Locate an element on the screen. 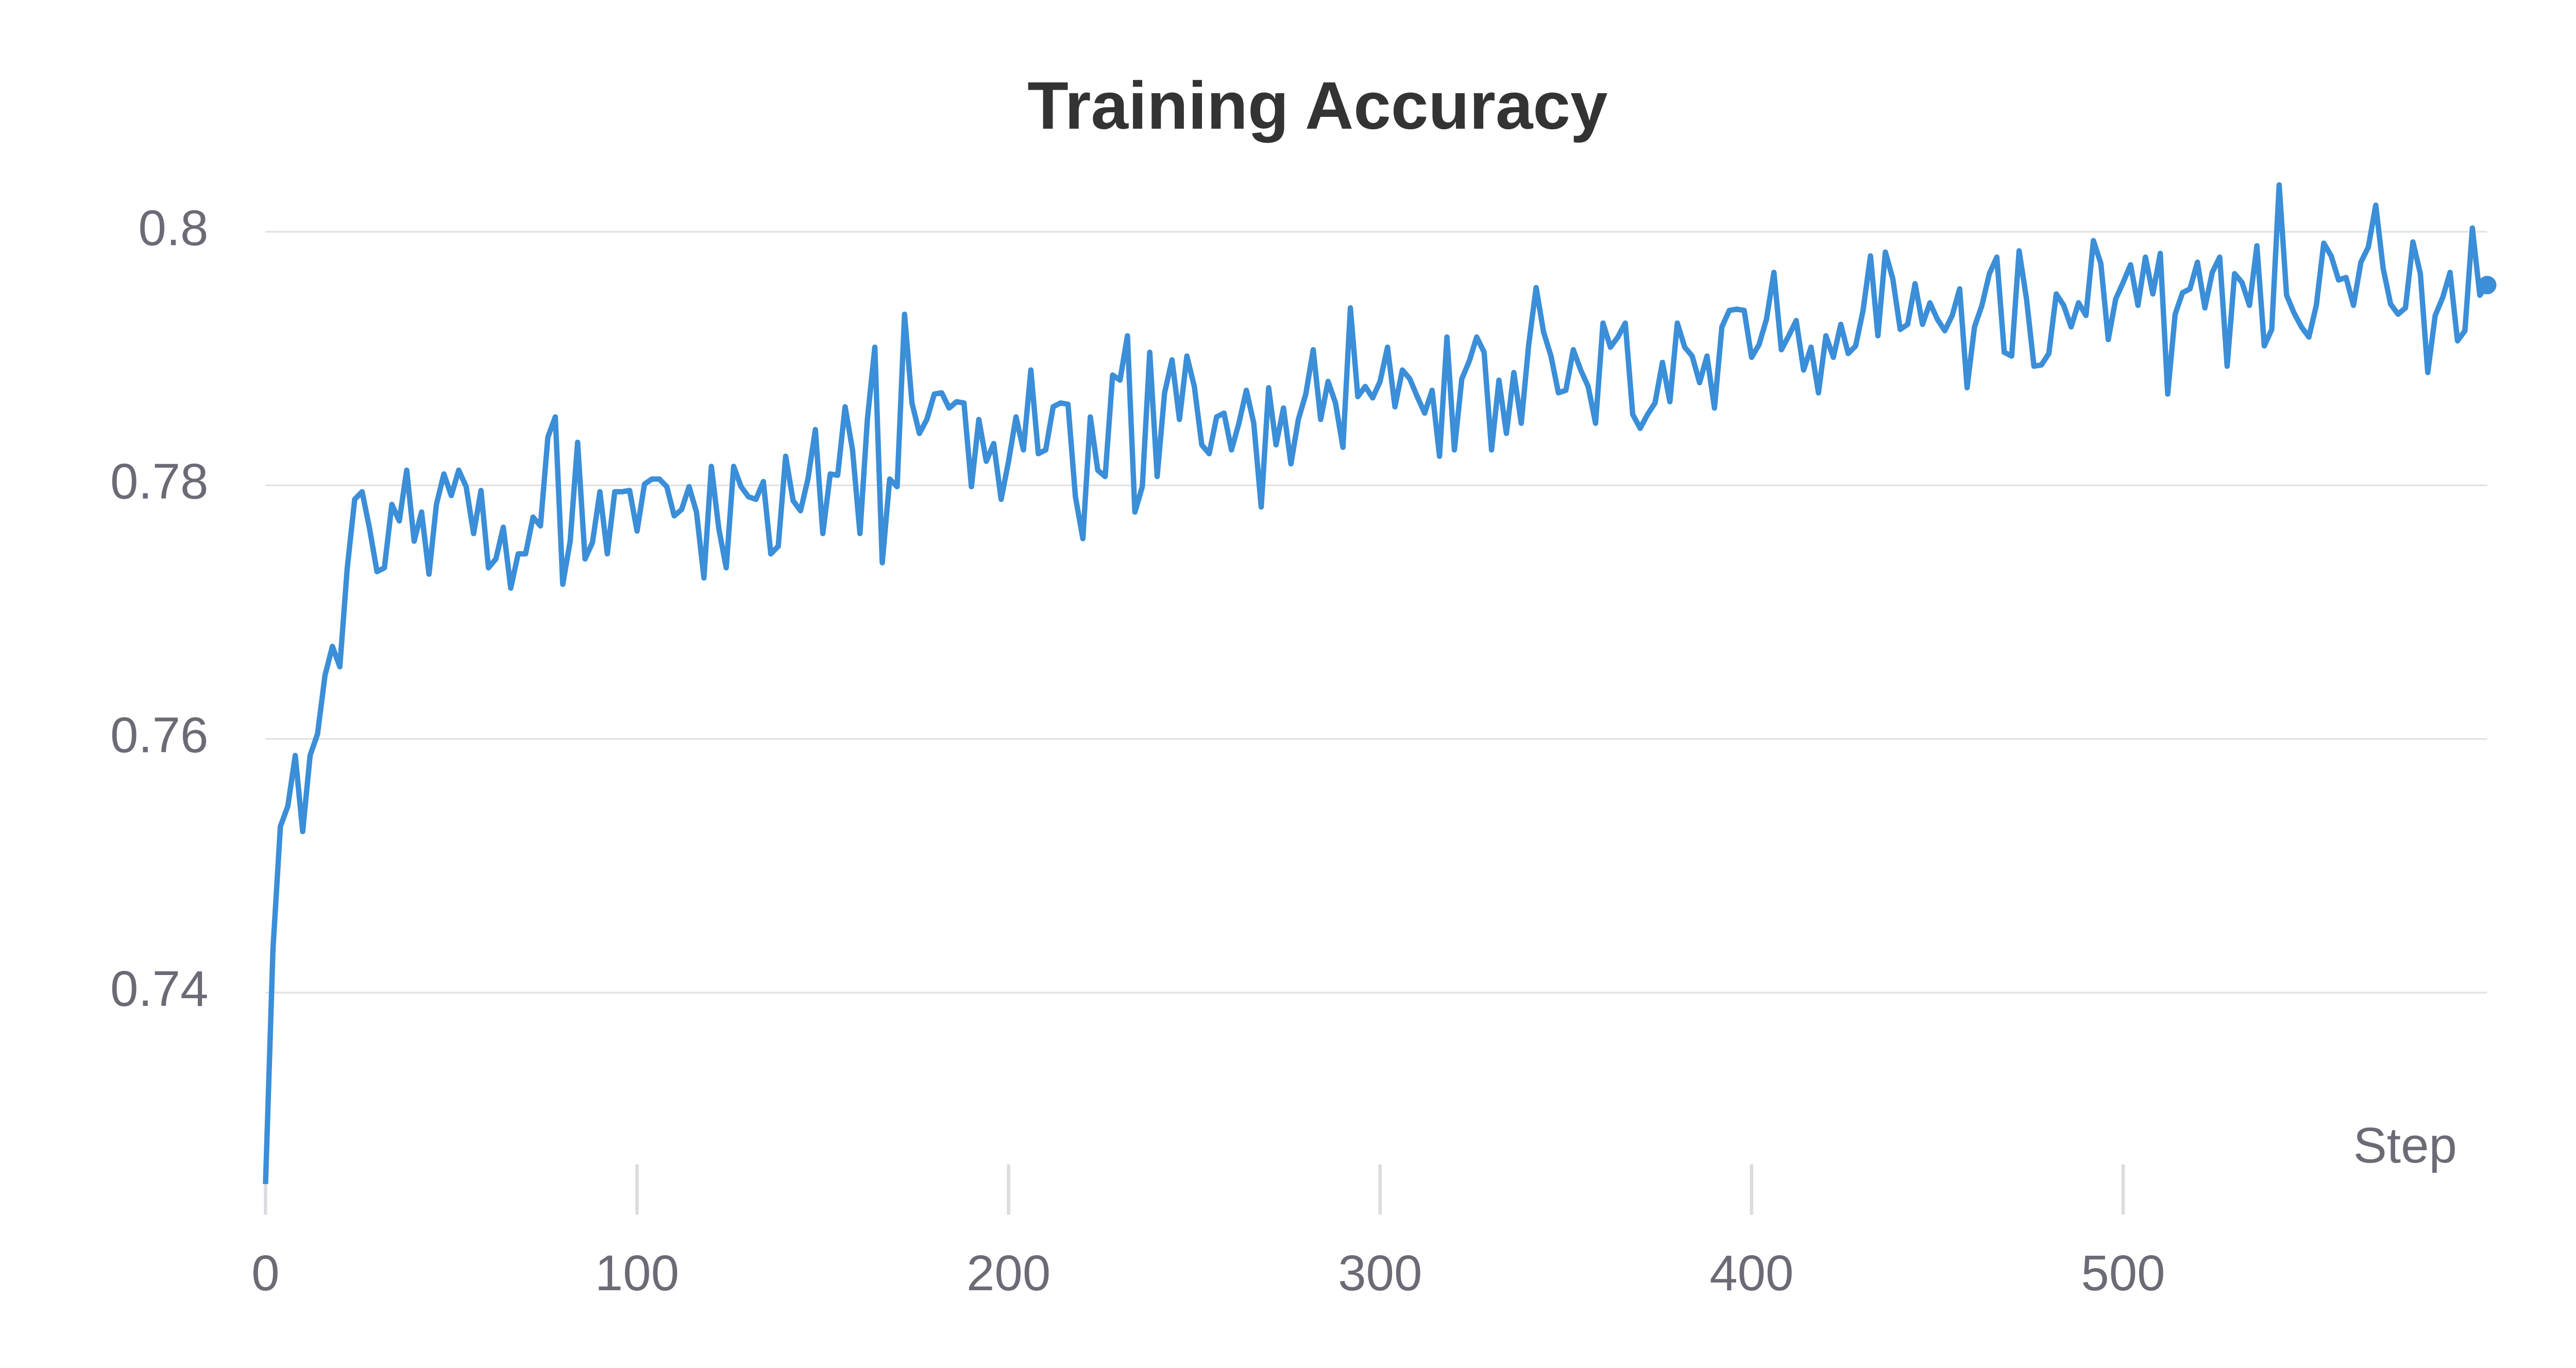 The image size is (2576, 1368). x-tick-label: 0 is located at coordinates (265, 1272).